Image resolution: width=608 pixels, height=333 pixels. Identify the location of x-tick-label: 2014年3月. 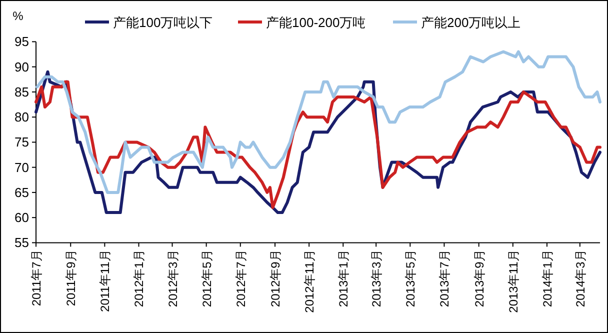
(580, 279).